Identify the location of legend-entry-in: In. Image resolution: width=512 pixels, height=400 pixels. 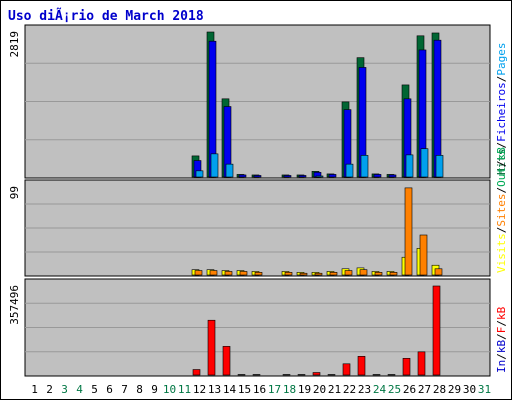
(501, 366).